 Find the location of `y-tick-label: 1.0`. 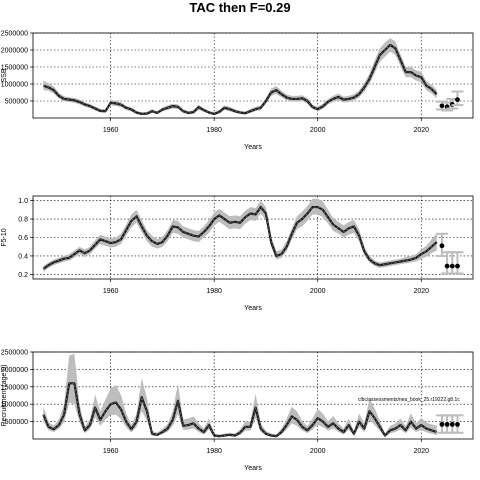

y-tick-label: 1.0 is located at coordinates (23, 201).